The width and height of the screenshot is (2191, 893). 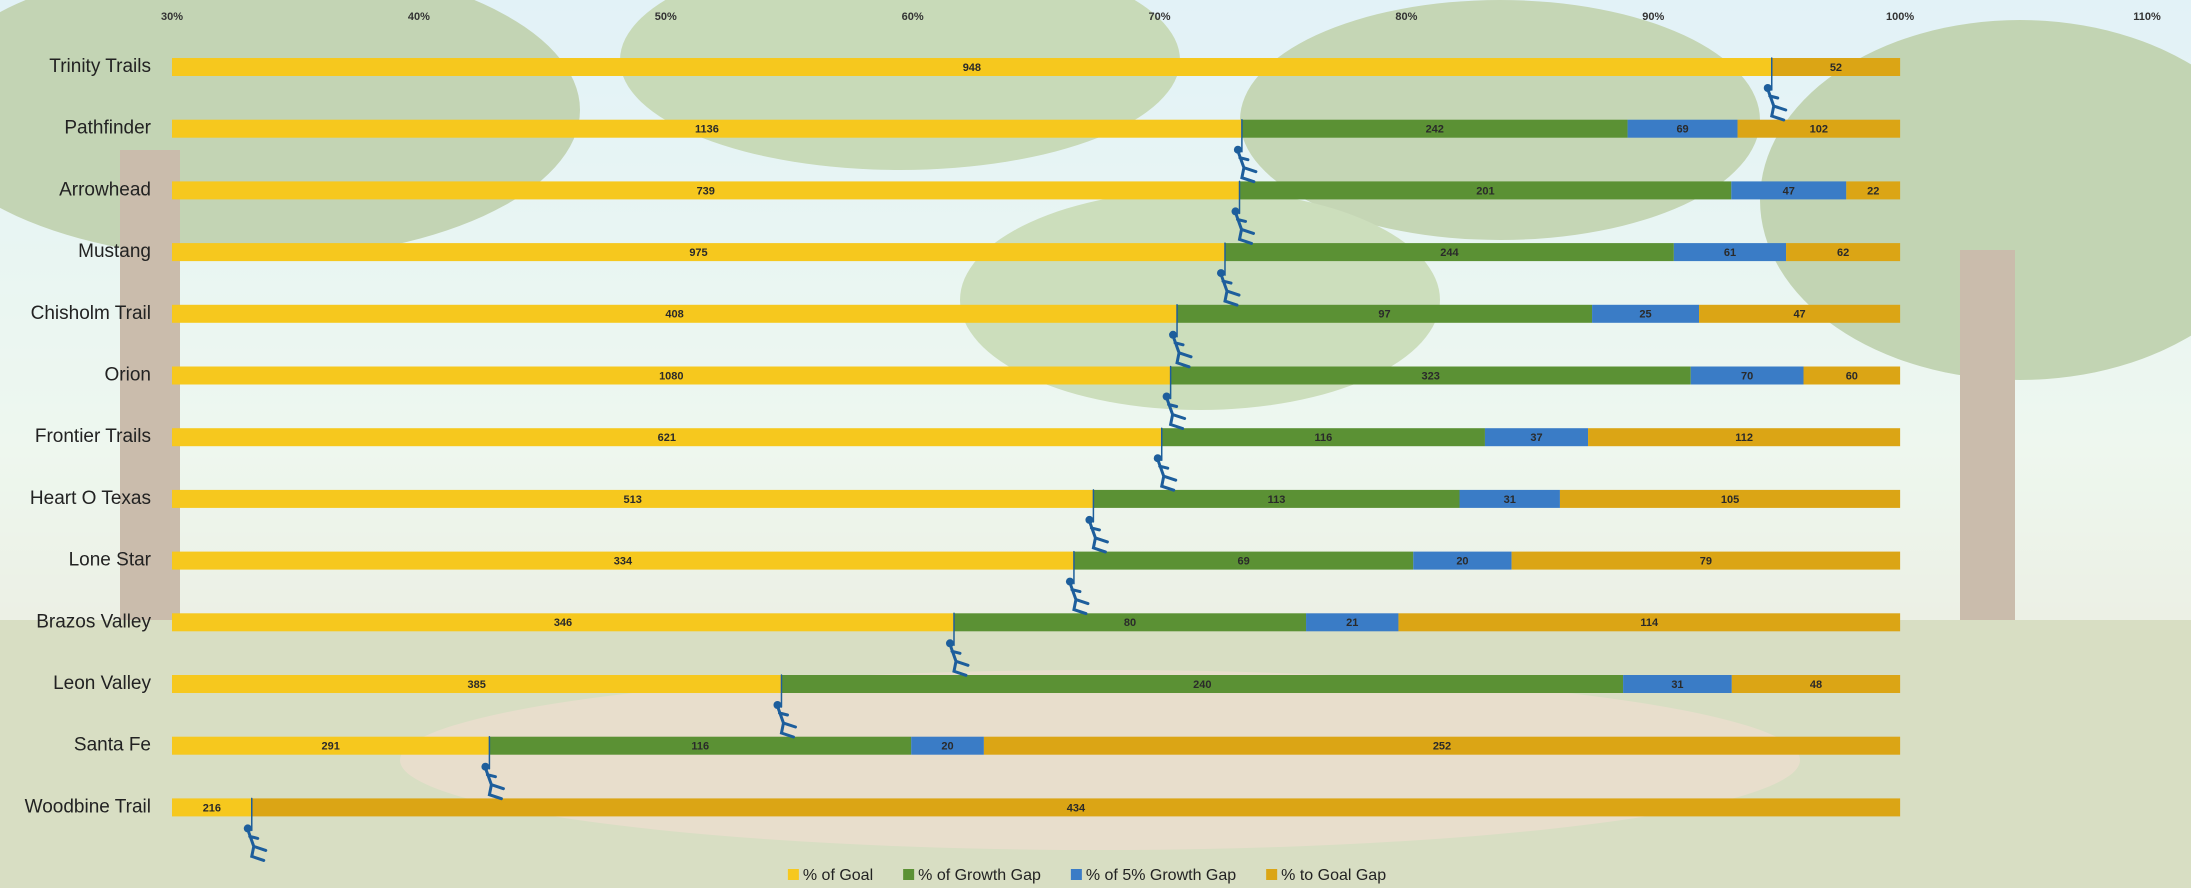 I want to click on value-label: 252, so click(x=1442, y=747).